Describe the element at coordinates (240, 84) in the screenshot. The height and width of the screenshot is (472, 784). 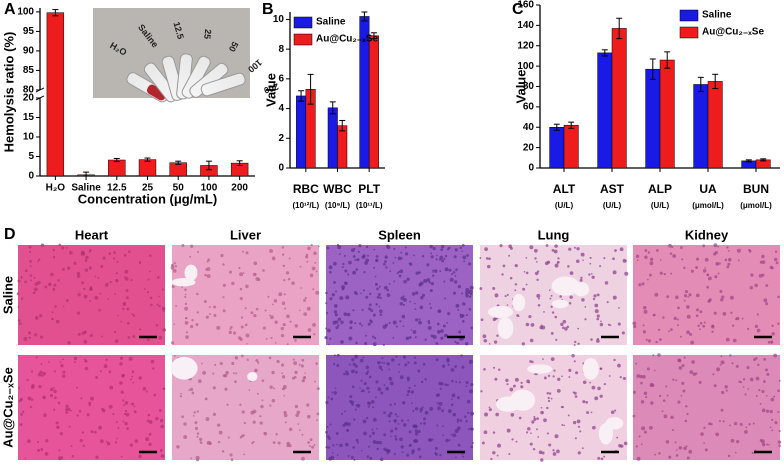
I see `tube: 200` at that location.